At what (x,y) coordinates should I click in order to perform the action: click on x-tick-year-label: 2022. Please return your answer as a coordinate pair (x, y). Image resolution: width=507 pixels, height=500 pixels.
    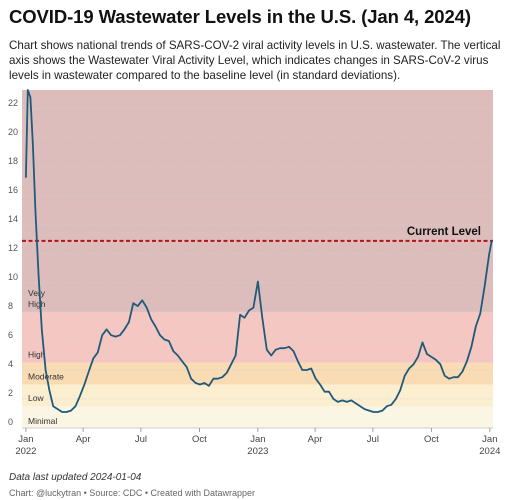
    Looking at the image, I should click on (25, 451).